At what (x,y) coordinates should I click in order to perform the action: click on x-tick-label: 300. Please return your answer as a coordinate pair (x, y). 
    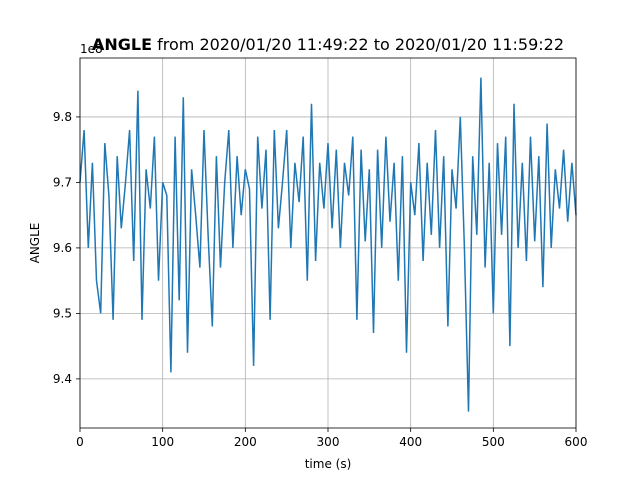
    Looking at the image, I should click on (328, 442).